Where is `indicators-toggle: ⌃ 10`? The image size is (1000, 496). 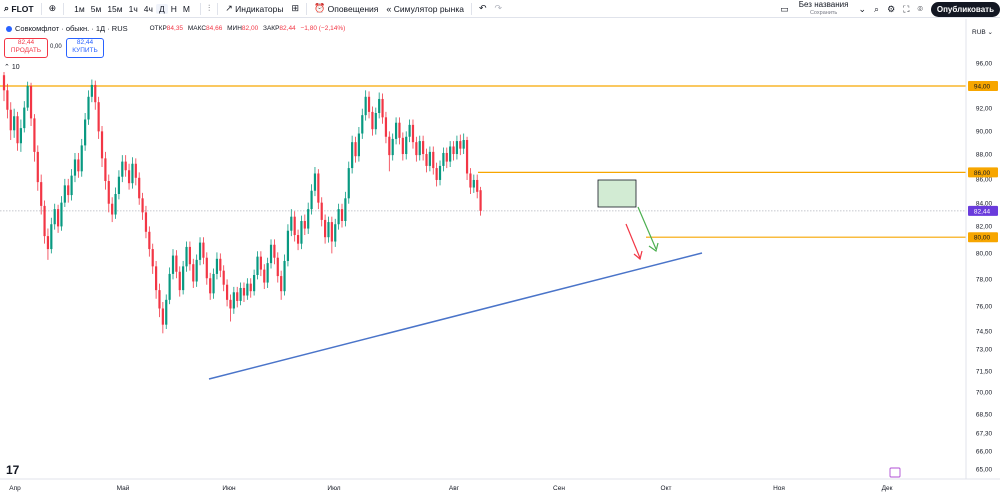 indicators-toggle: ⌃ 10 is located at coordinates (12, 67).